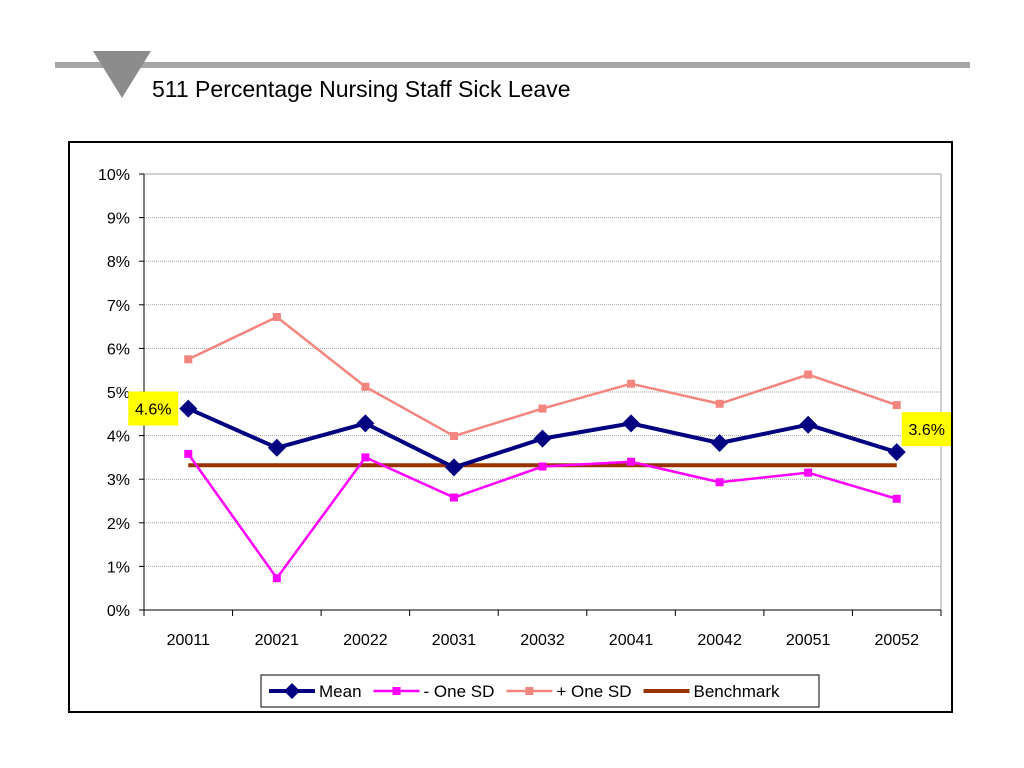 The height and width of the screenshot is (768, 1024). I want to click on y-tick-label: 2%, so click(118, 524).